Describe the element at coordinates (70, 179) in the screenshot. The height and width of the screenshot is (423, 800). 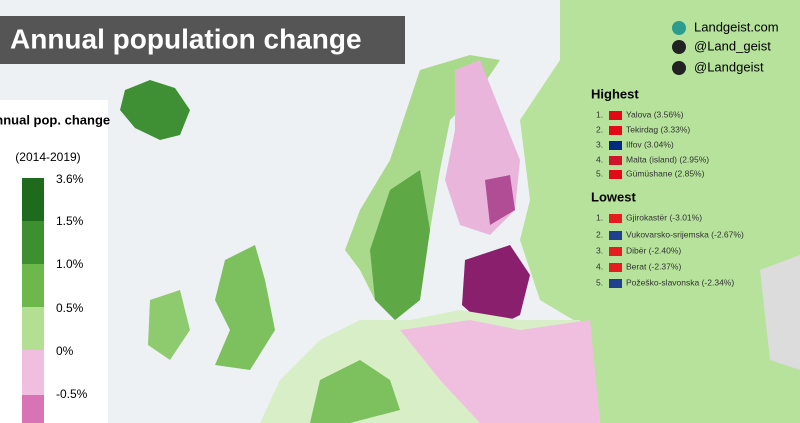
I see `legend-label: 3.6%` at that location.